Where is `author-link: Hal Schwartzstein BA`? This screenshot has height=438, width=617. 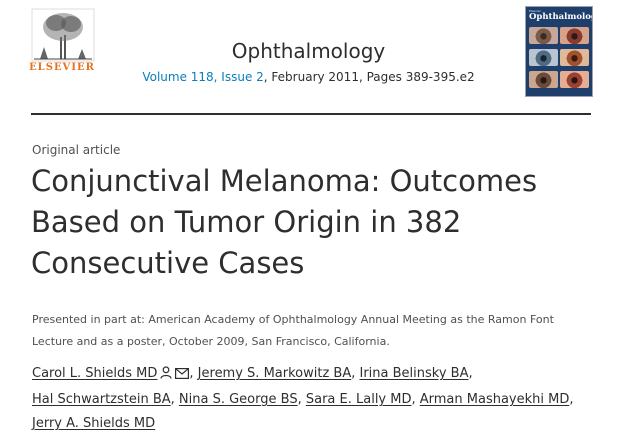
author-link: Hal Schwartzstein BA is located at coordinates (101, 399).